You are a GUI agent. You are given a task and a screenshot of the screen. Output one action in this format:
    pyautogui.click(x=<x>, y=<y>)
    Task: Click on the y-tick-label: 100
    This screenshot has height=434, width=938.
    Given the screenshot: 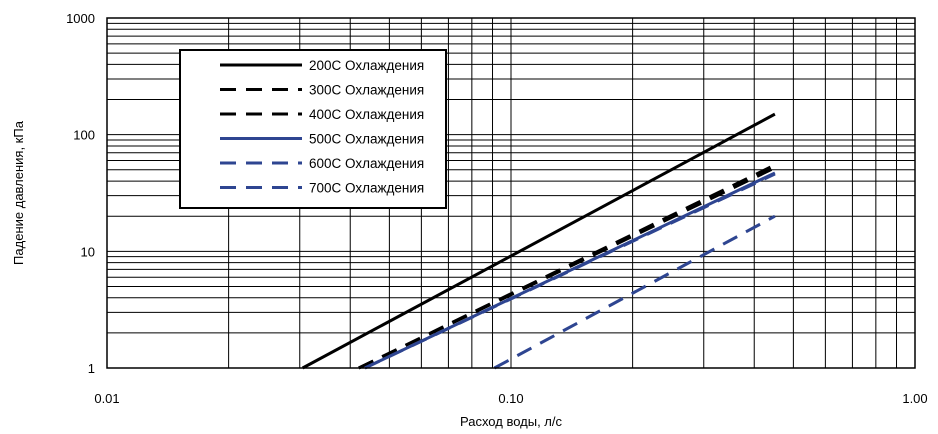 What is the action you would take?
    pyautogui.click(x=84, y=135)
    